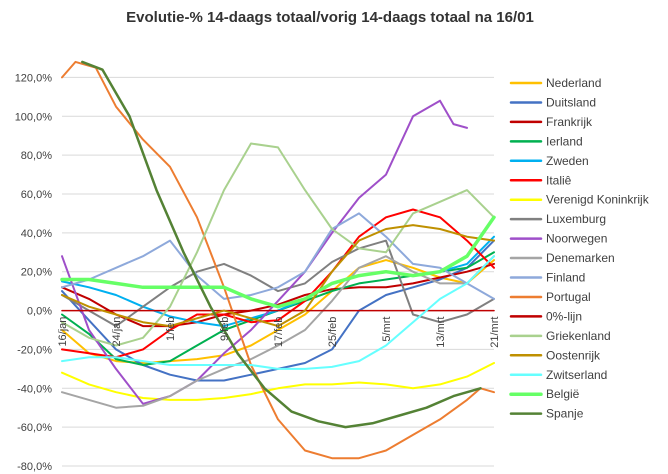 Image resolution: width=668 pixels, height=474 pixels. What do you see at coordinates (34, 389) in the screenshot?
I see `y-tick-label: -40,0%` at bounding box center [34, 389].